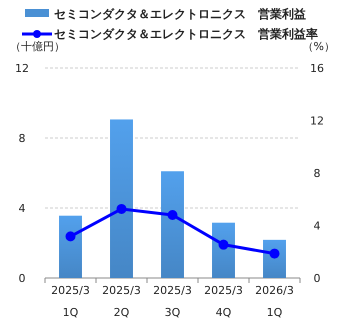 Image resolution: width=345 pixels, height=330 pixels. Describe the element at coordinates (317, 226) in the screenshot. I see `y2-tick-label: 4` at that location.